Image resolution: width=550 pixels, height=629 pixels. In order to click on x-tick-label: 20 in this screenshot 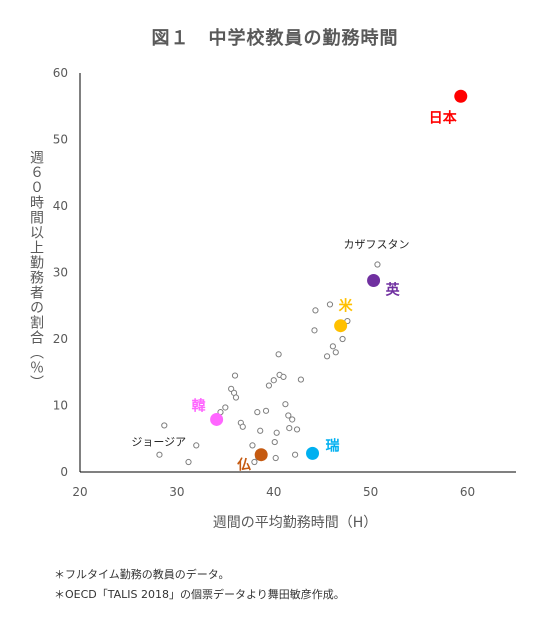, I will do `click(79, 492)`.